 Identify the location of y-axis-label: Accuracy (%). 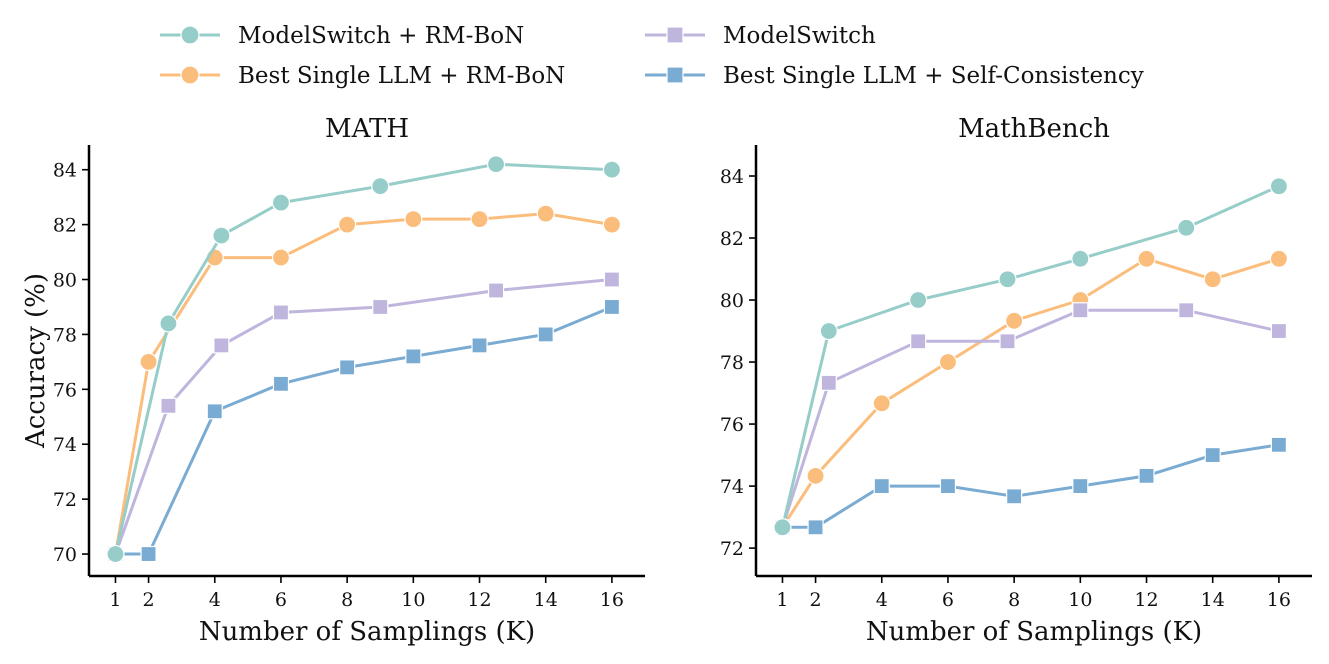
(36, 361).